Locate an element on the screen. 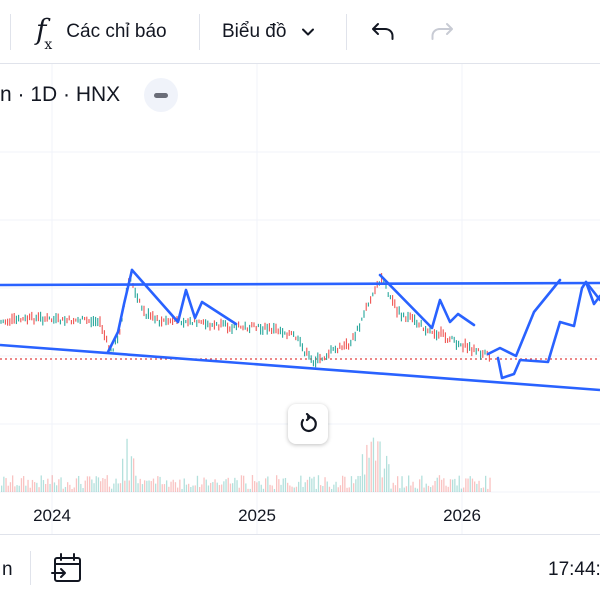 The width and height of the screenshot is (600, 600). top-toolbar: fx Các chỉ báo Biểu đồ is located at coordinates (300, 32).